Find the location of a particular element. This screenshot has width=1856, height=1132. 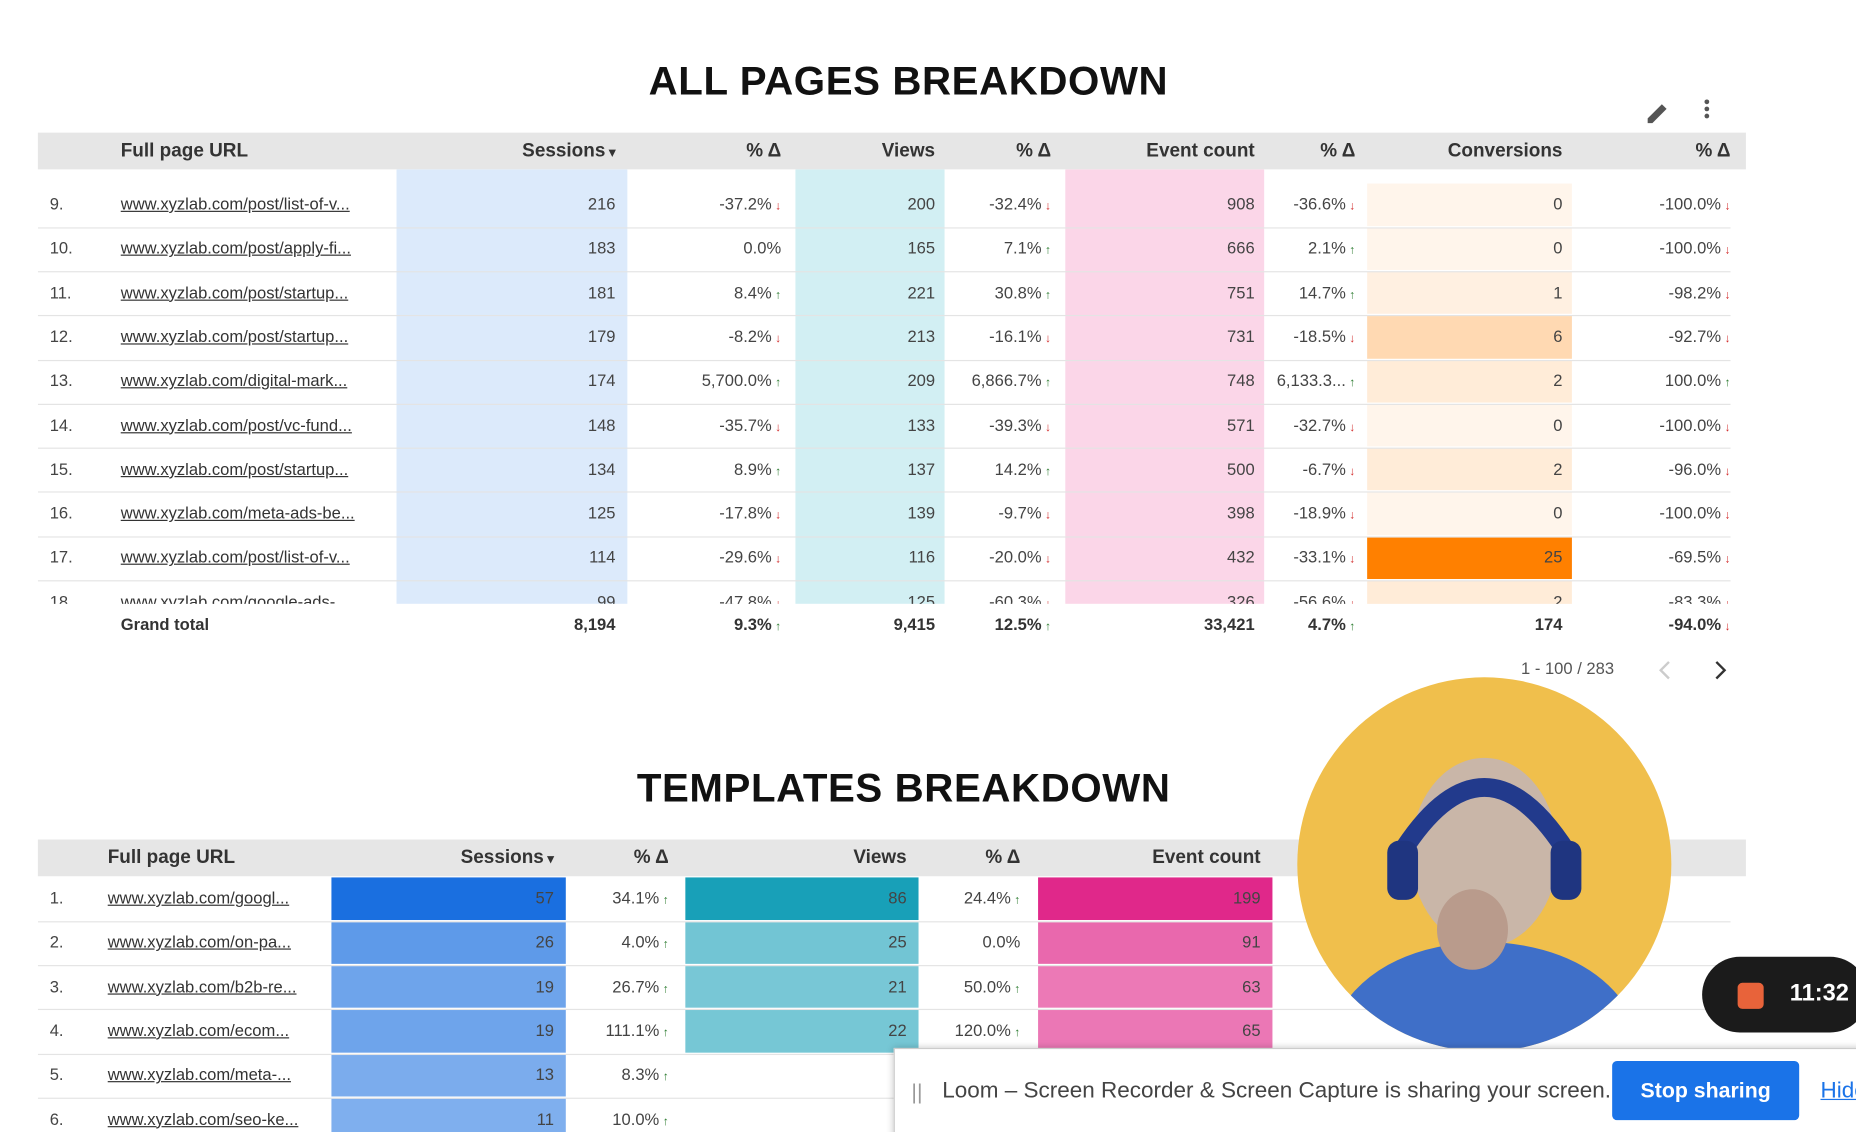

cell-value: 2 is located at coordinates (1558, 469).